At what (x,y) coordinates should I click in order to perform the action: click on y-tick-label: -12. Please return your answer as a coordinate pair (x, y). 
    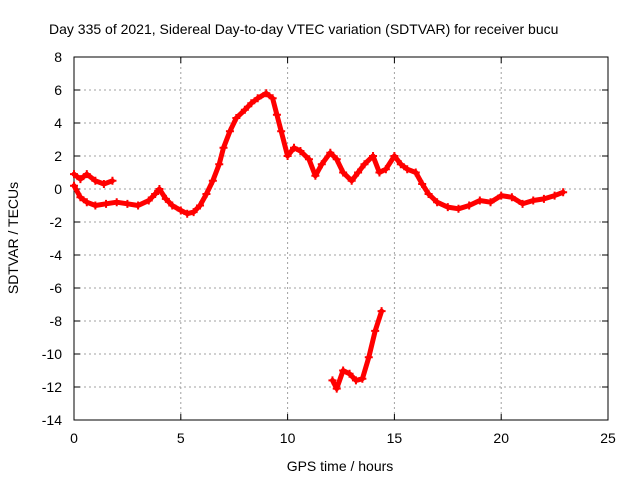
    Looking at the image, I should click on (52, 387).